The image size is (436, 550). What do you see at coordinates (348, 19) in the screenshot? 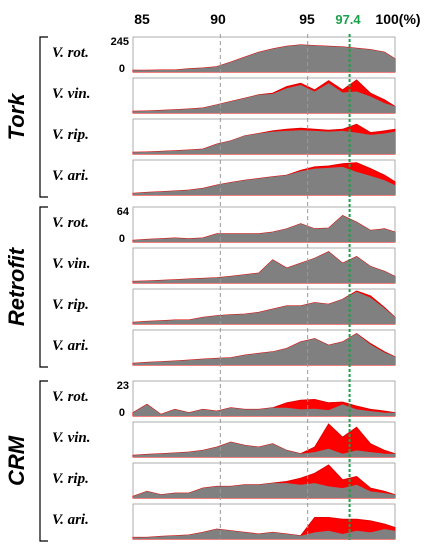
I see `x-tick-label-highlight: 97.4` at bounding box center [348, 19].